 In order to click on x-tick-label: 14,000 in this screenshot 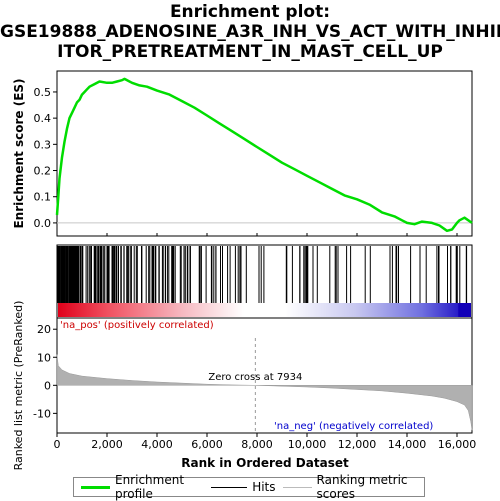, I will do `click(407, 444)`.